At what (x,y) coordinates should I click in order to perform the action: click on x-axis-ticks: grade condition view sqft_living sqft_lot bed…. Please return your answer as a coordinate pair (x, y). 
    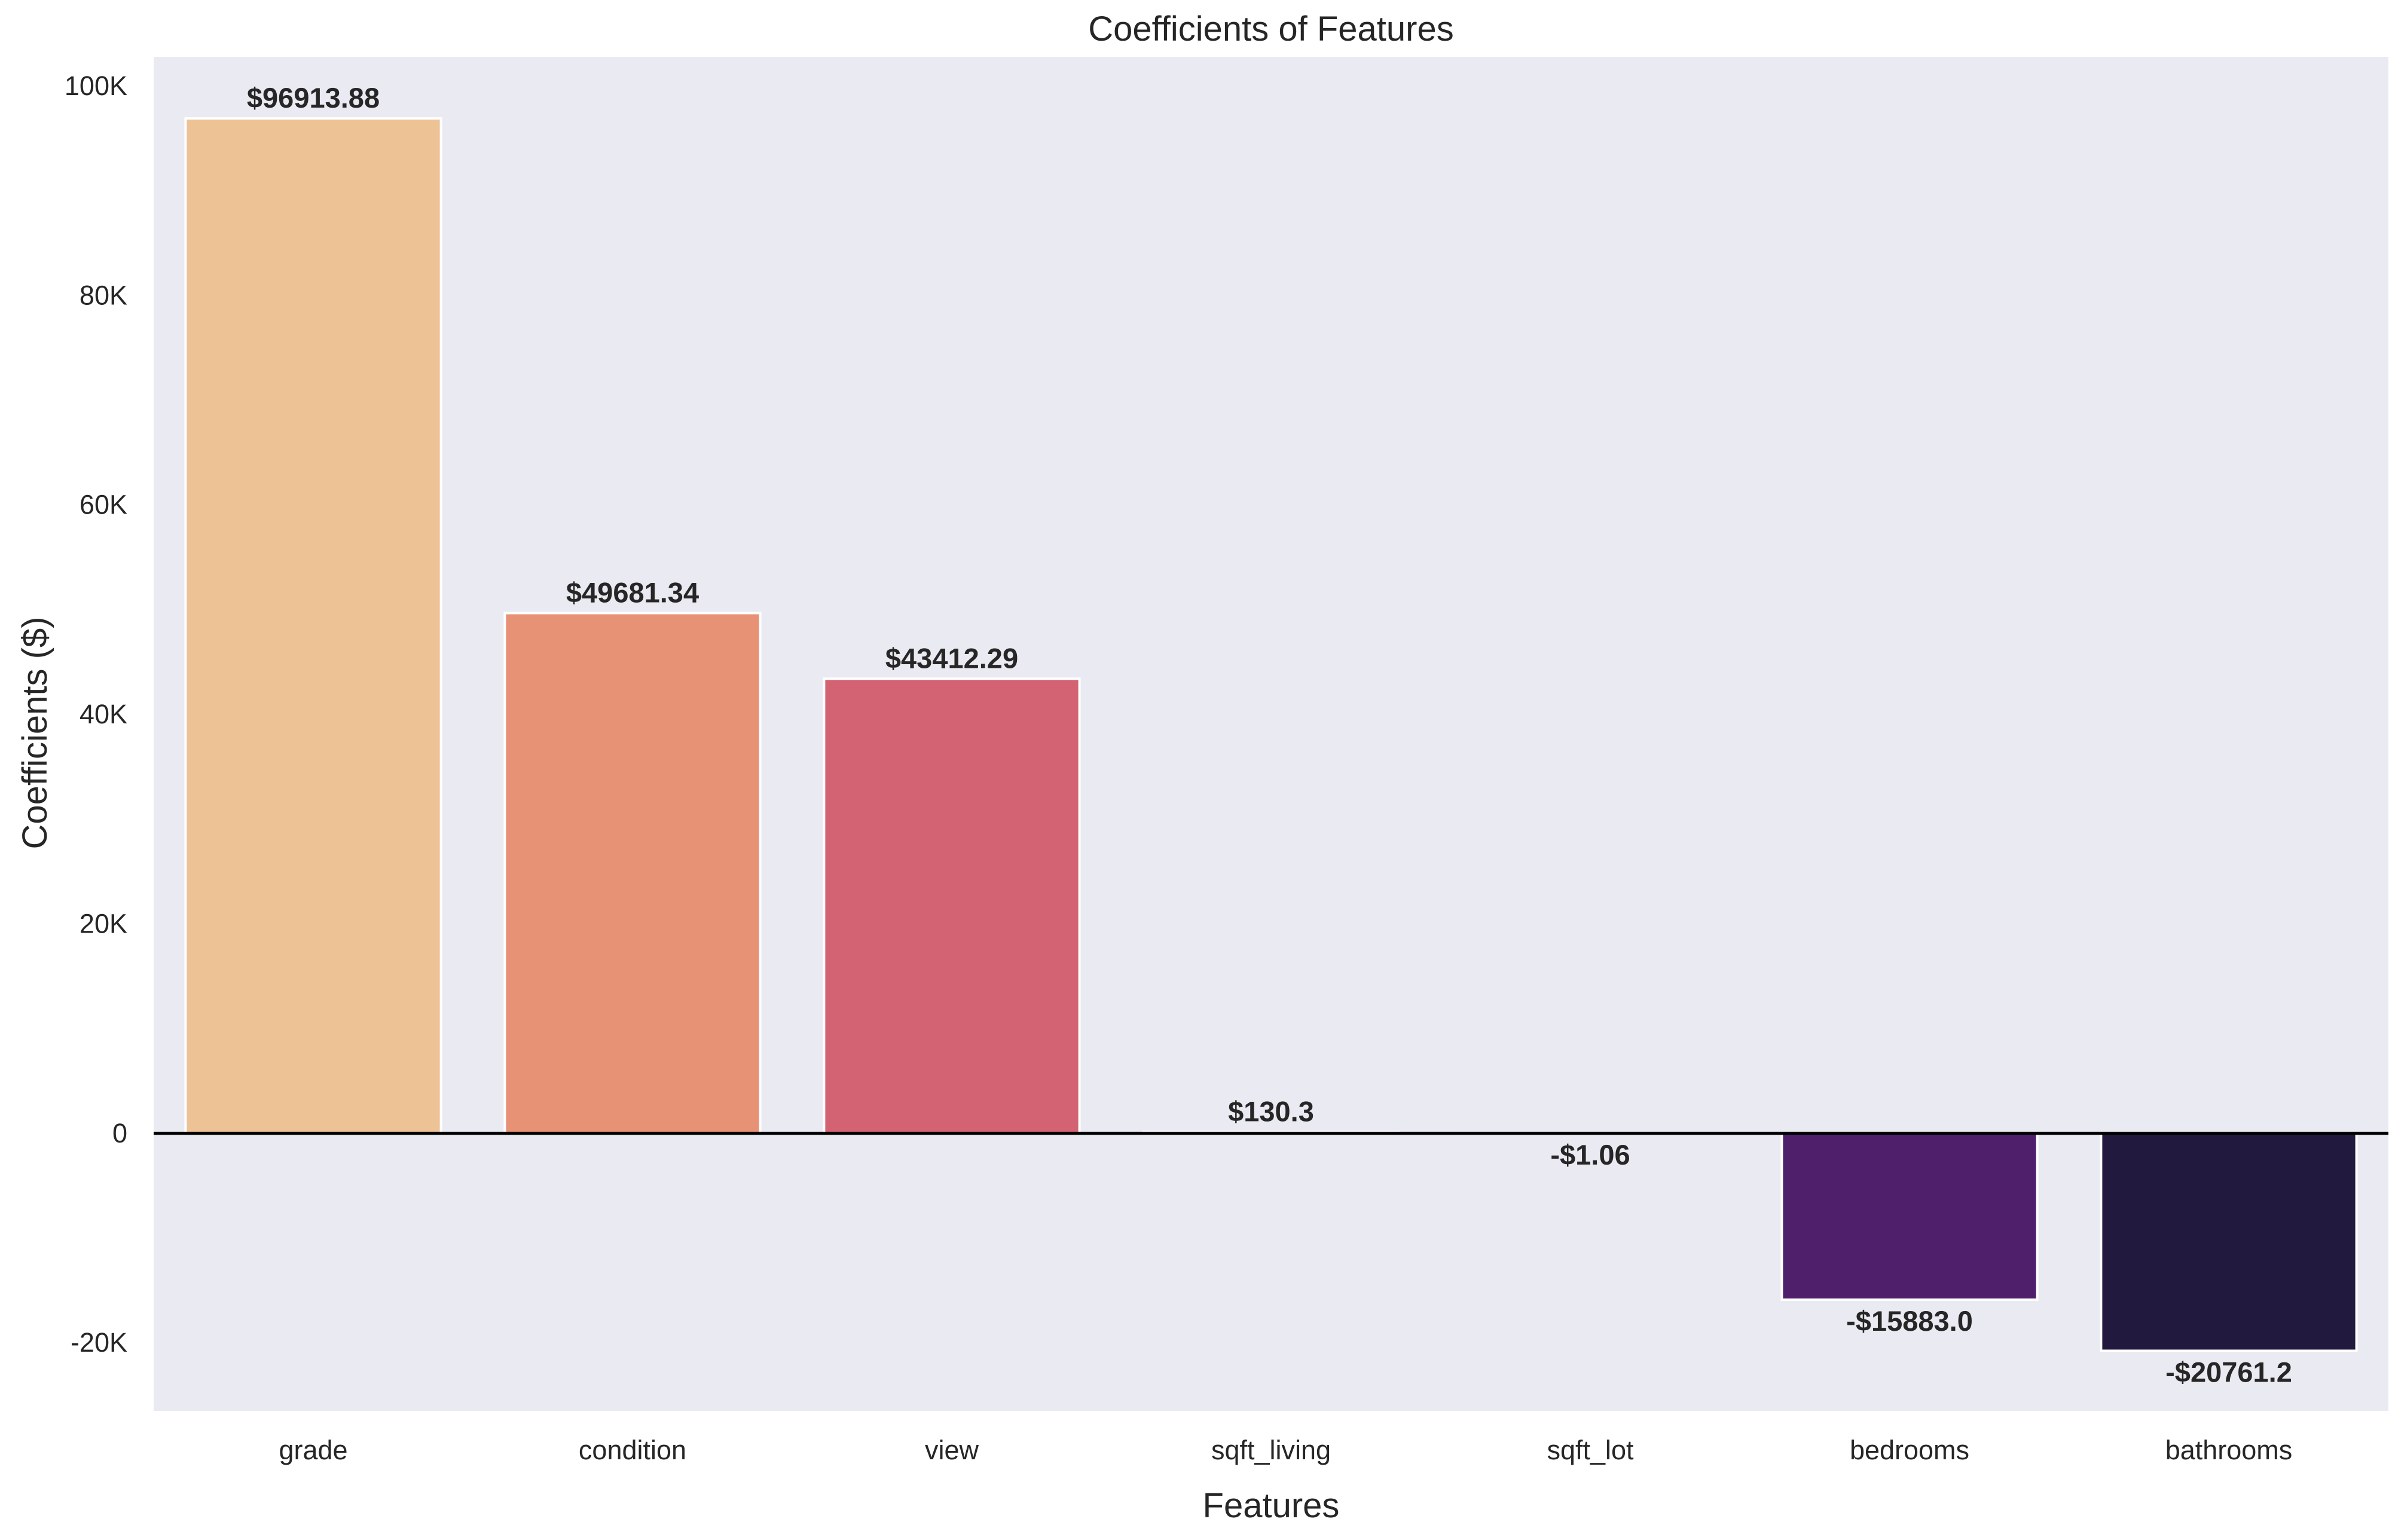
    Looking at the image, I should click on (1285, 1450).